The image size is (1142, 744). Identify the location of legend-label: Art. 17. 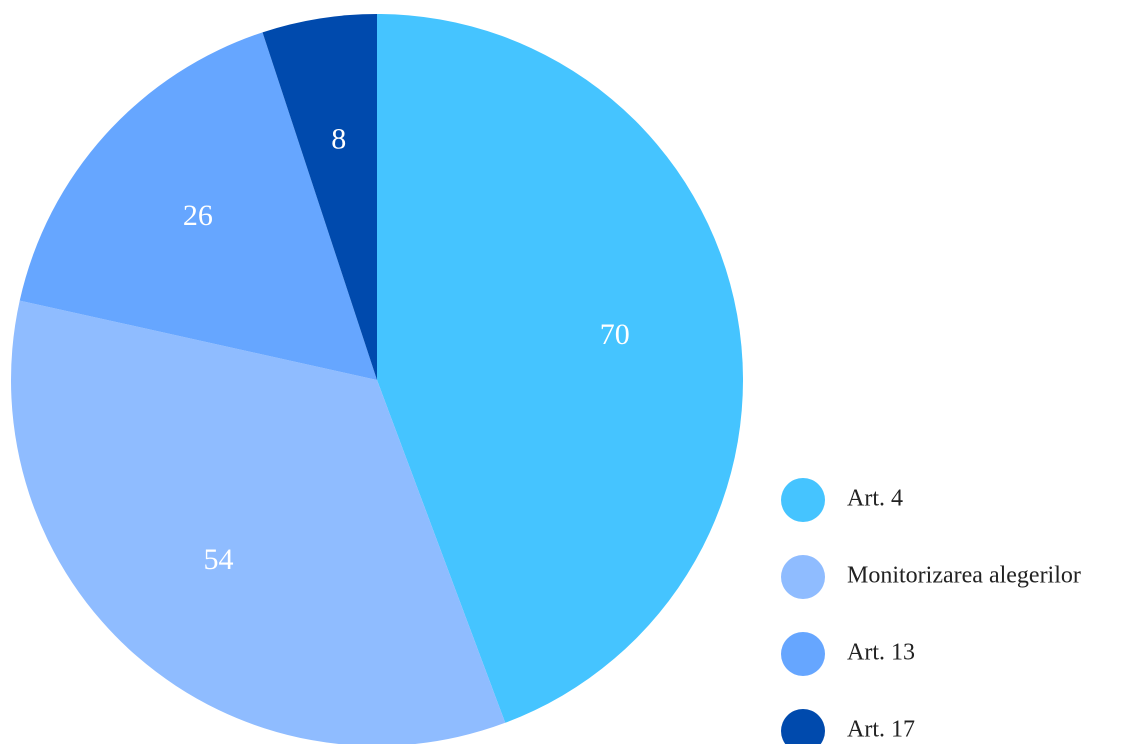
(881, 730).